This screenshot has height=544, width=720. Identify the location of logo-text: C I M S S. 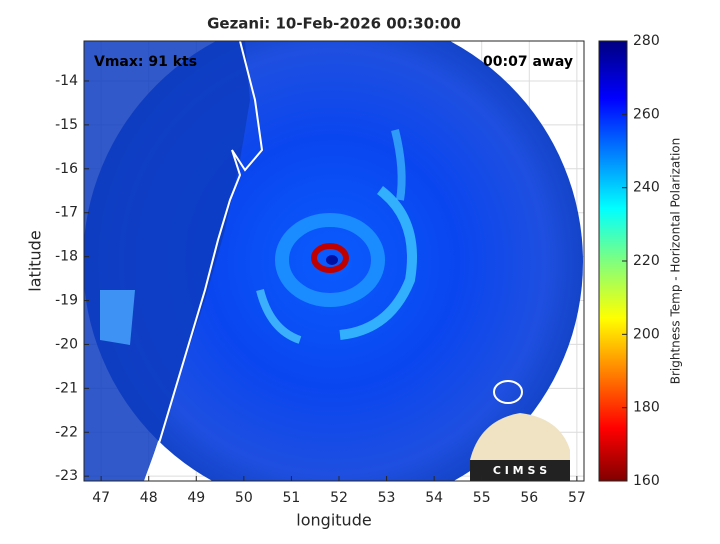
(520, 470).